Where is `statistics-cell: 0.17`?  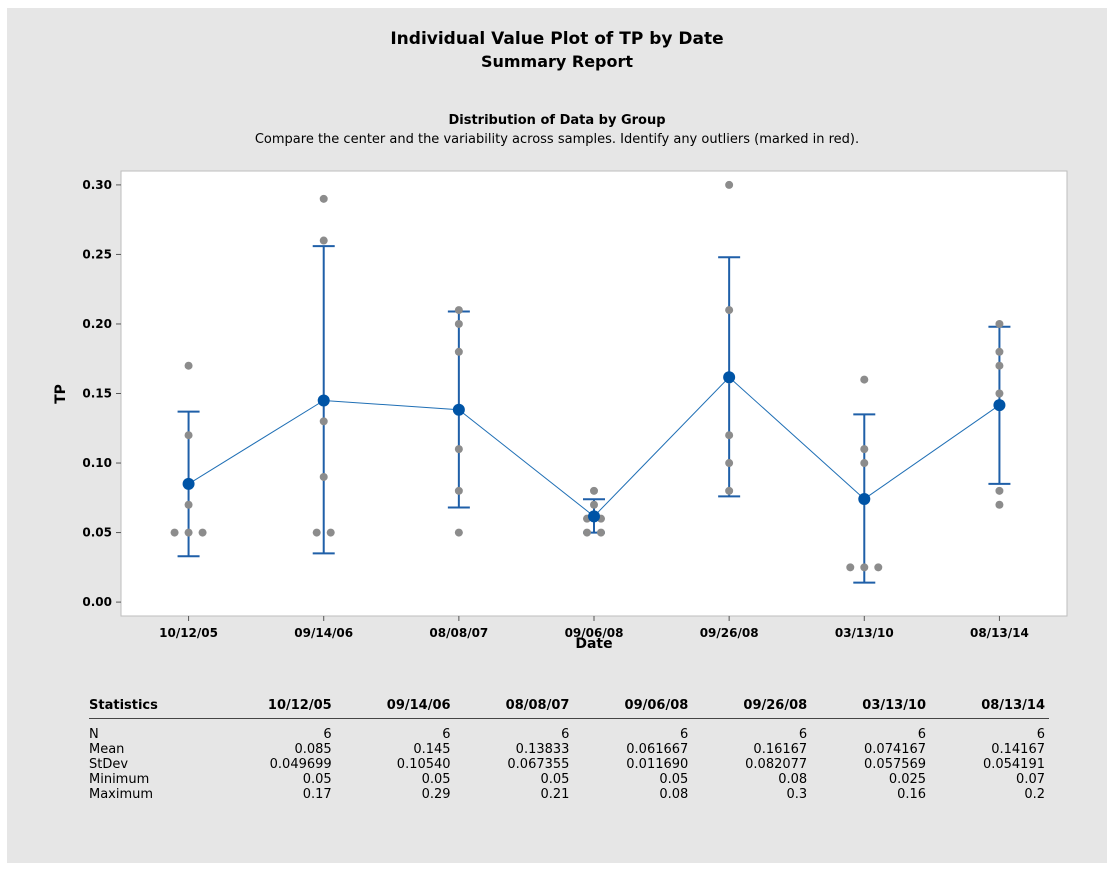 statistics-cell: 0.17 is located at coordinates (317, 794).